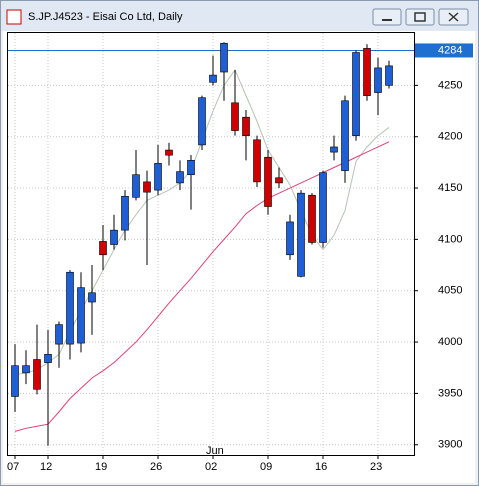 The height and width of the screenshot is (486, 479). What do you see at coordinates (453, 17) in the screenshot?
I see `close-icon` at bounding box center [453, 17].